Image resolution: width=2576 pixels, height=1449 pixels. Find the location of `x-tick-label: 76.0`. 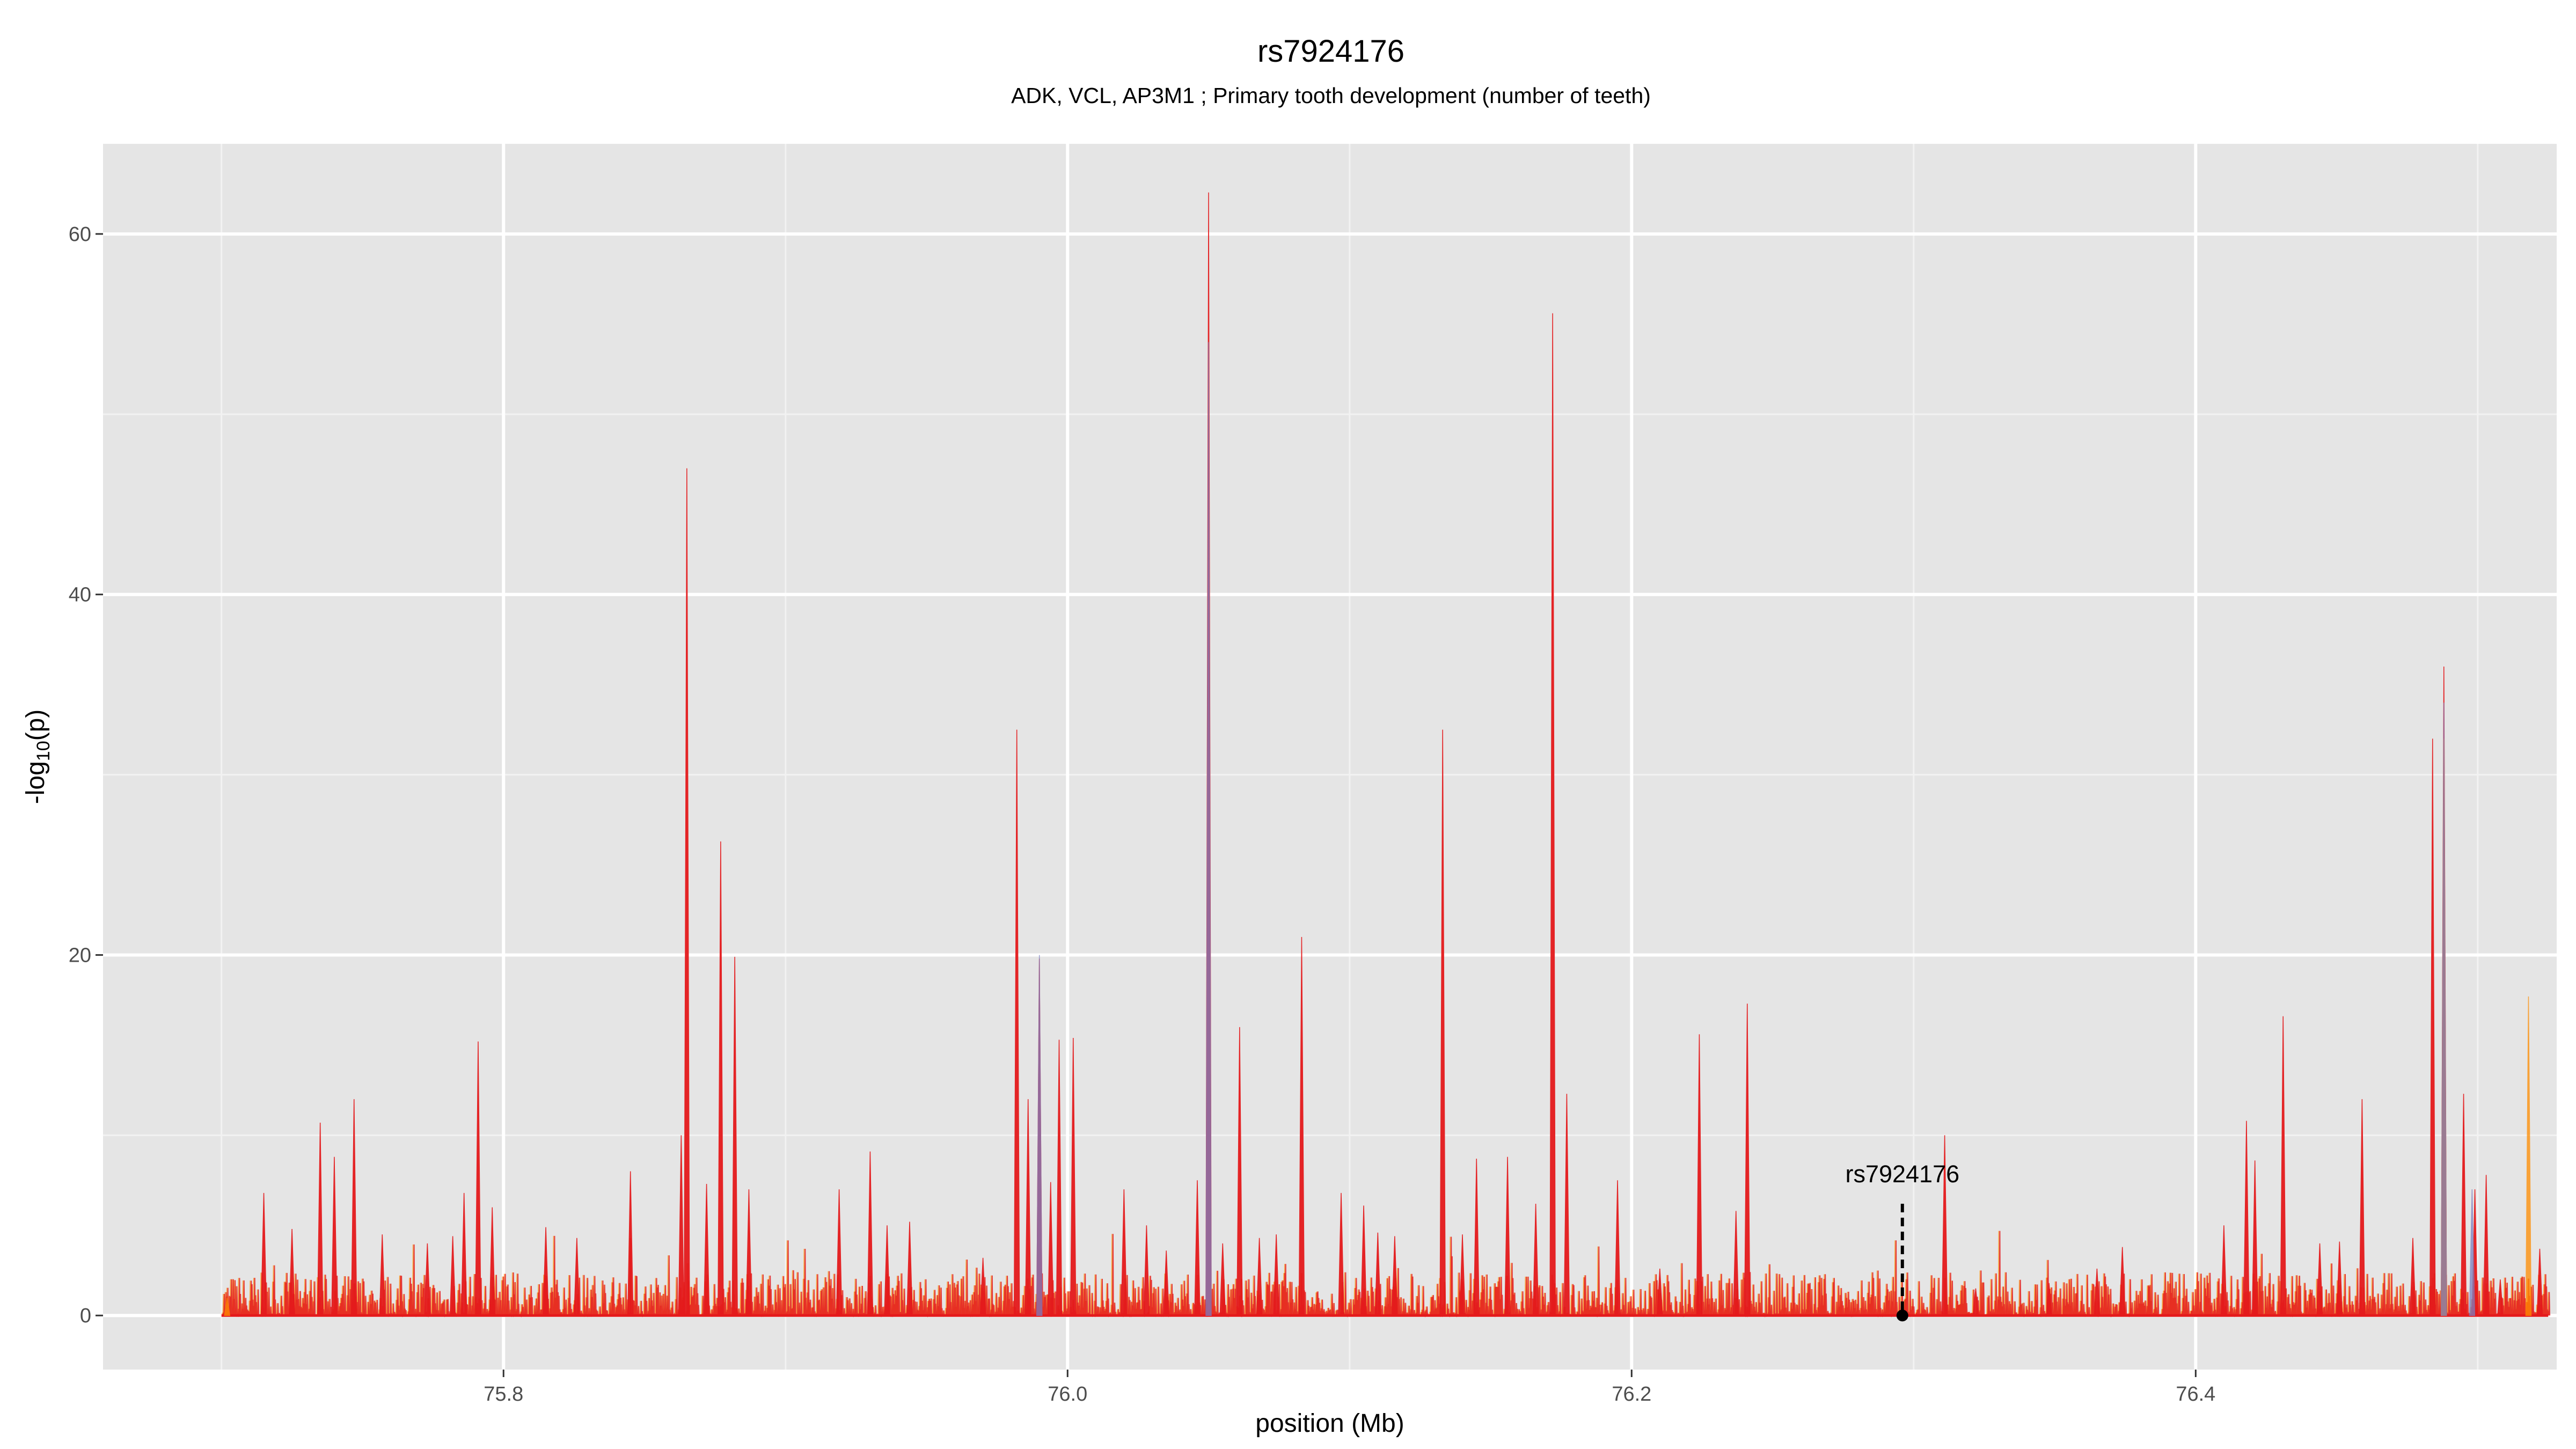

x-tick-label: 76.0 is located at coordinates (1067, 1394).